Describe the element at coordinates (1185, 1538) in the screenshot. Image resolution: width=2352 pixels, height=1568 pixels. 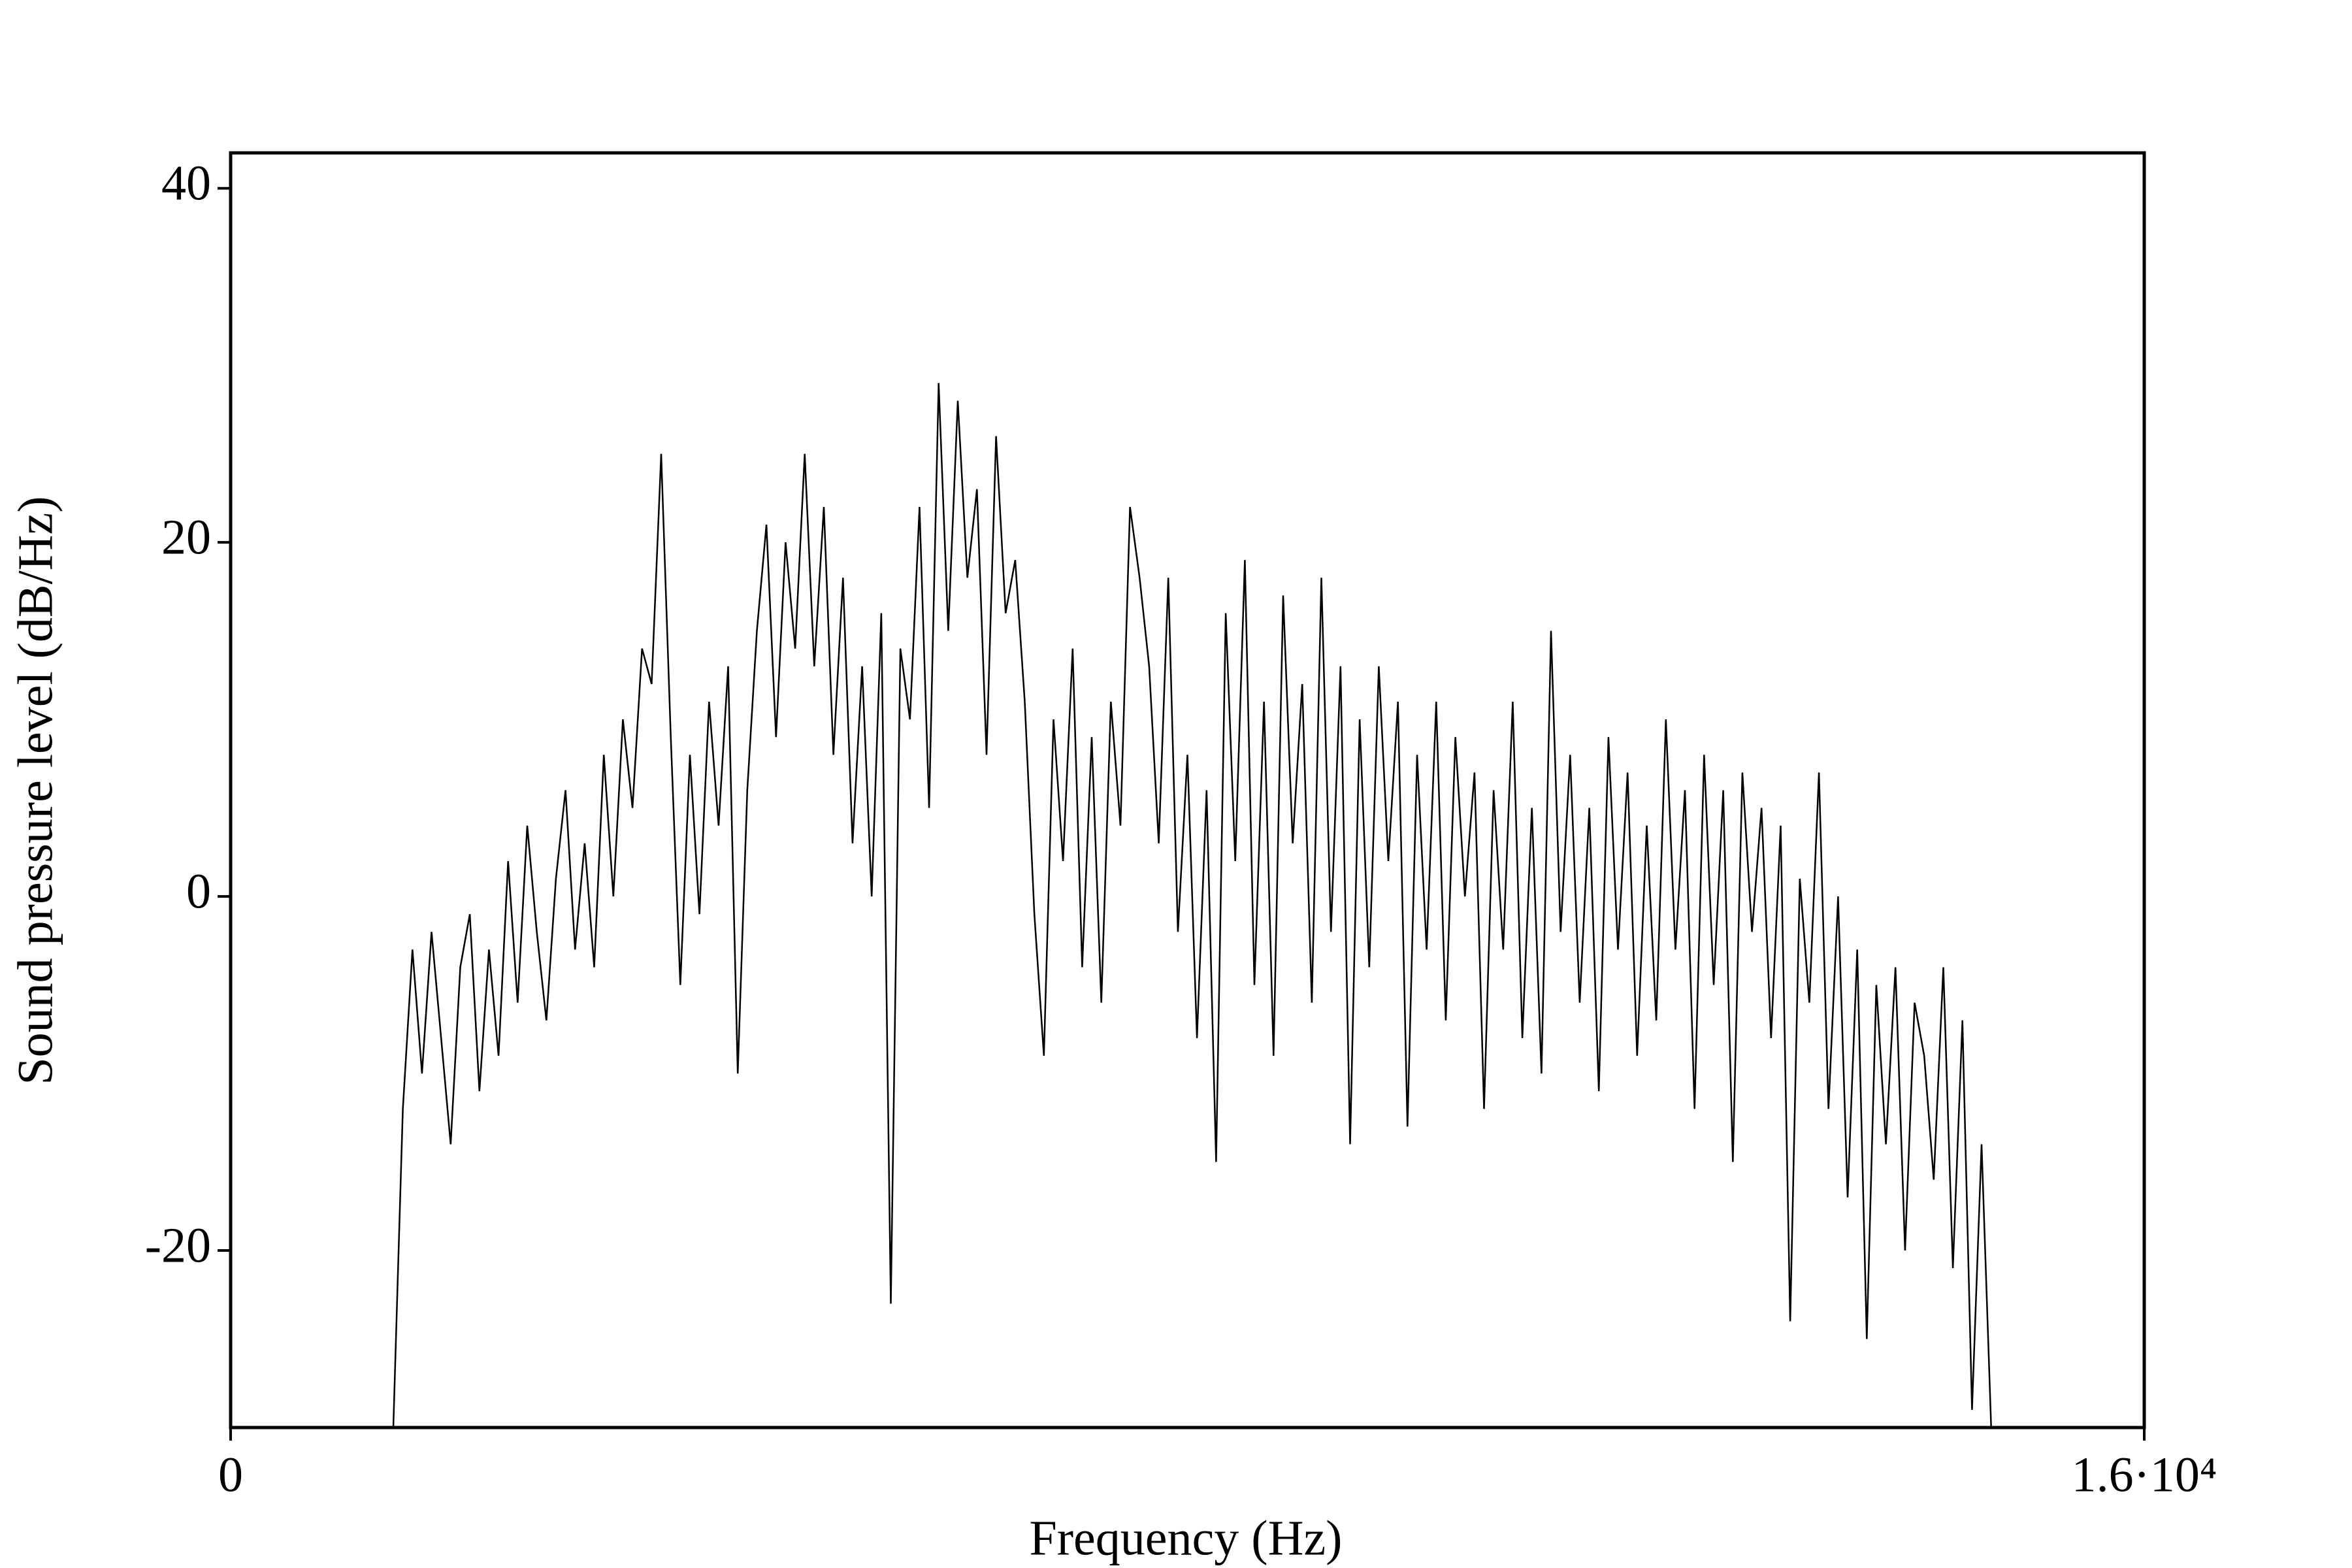
I see `x-axis-label: Frequency (Hz)` at that location.